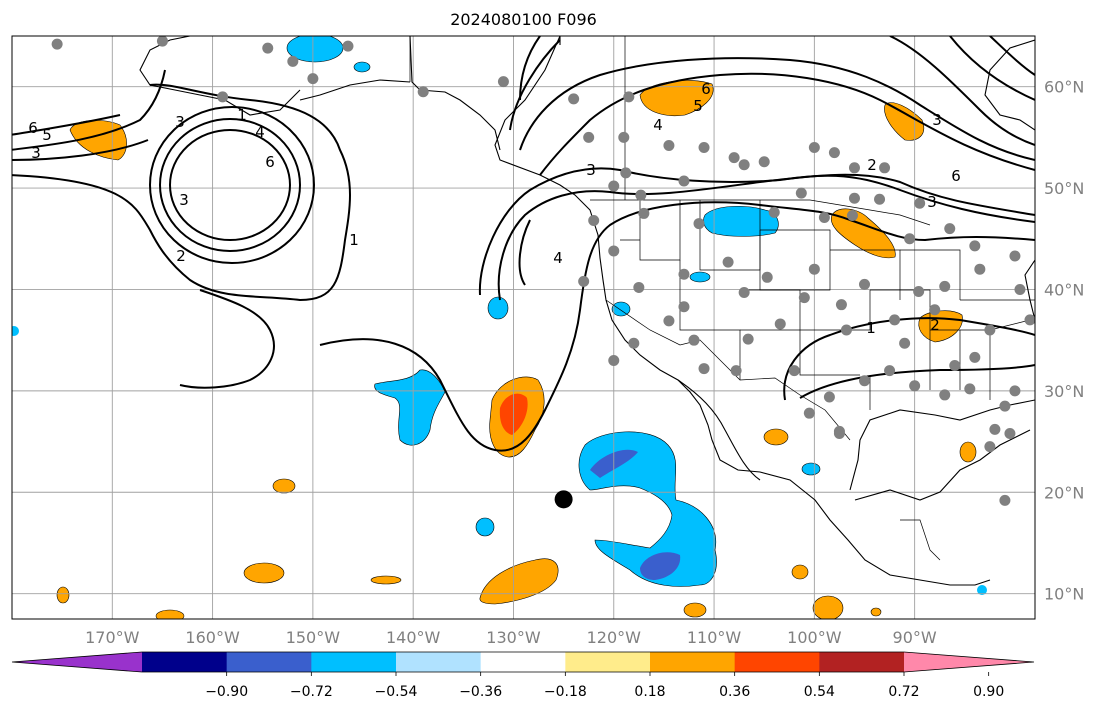 This screenshot has height=712, width=1105. Describe the element at coordinates (658, 125) in the screenshot. I see `contour-label: 4` at that location.